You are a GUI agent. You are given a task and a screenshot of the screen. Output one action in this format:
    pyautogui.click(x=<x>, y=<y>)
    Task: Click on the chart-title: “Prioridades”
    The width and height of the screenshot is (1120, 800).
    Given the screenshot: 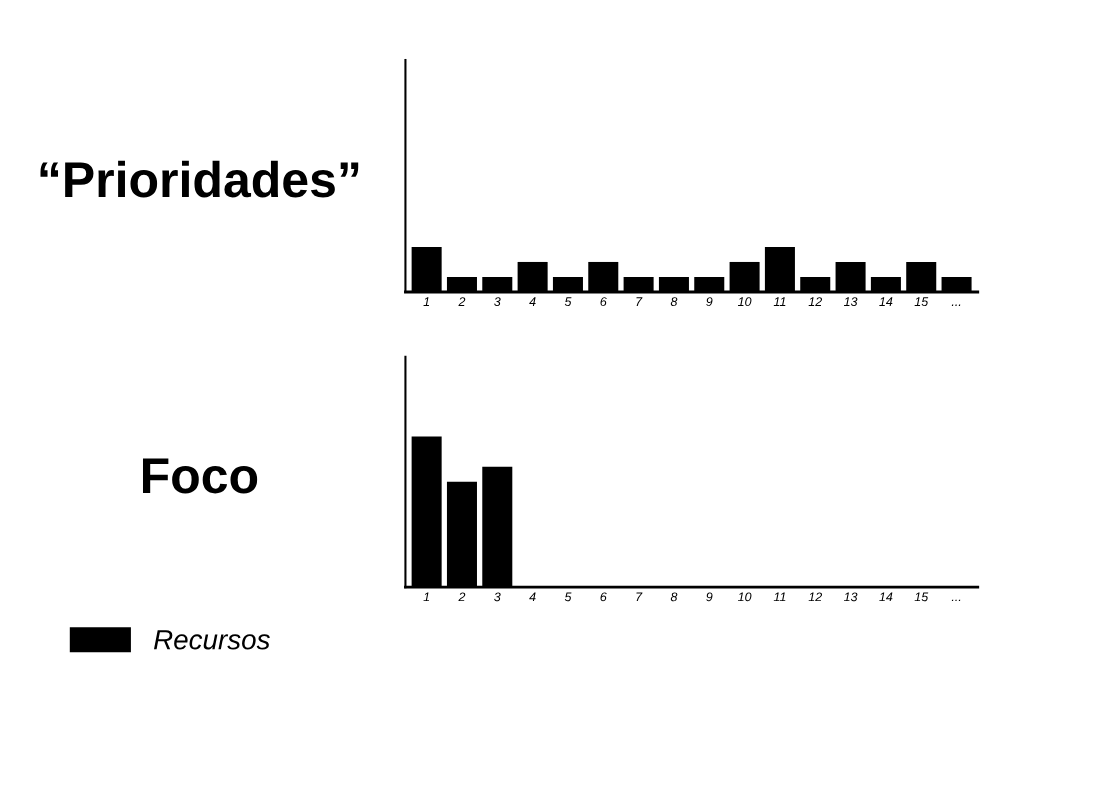 What is the action you would take?
    pyautogui.click(x=199, y=179)
    